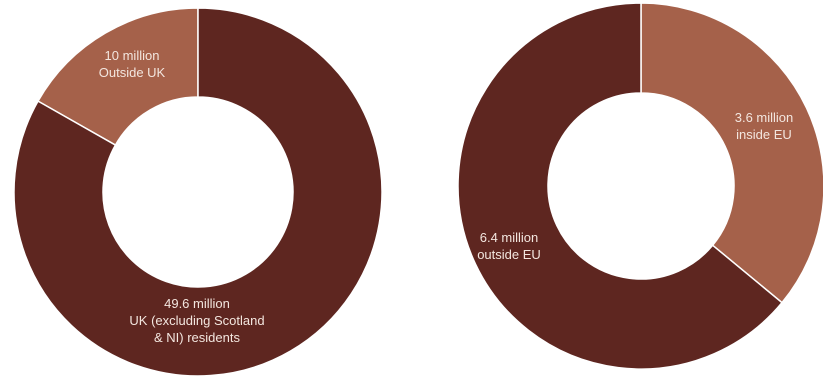 The height and width of the screenshot is (379, 823). What do you see at coordinates (764, 126) in the screenshot?
I see `slice-label-2-1: 3.6 million inside EU` at bounding box center [764, 126].